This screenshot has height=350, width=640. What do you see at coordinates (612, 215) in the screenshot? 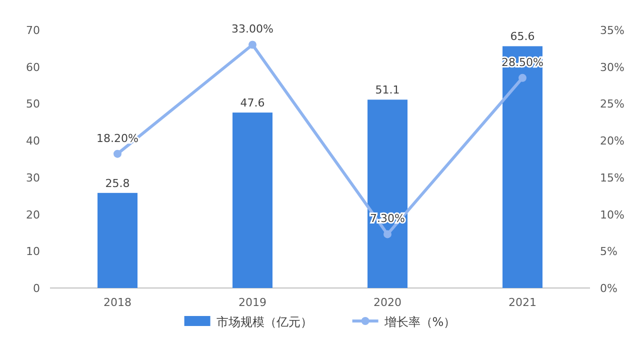
I see `y2-tick-label: 10%` at bounding box center [612, 215].